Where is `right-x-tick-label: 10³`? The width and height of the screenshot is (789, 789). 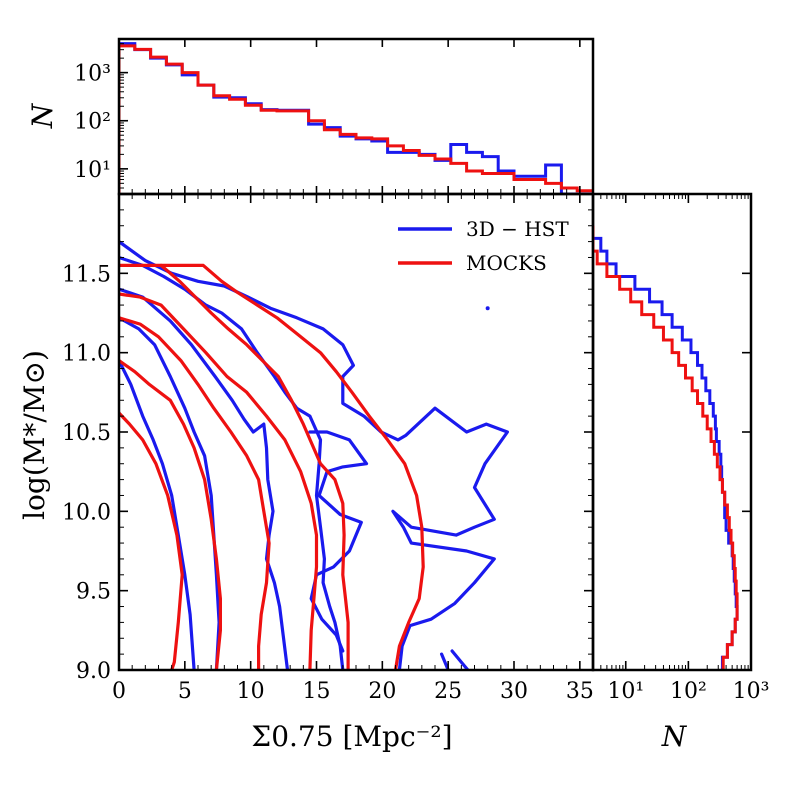
right-x-tick-label: 10³ is located at coordinates (751, 691).